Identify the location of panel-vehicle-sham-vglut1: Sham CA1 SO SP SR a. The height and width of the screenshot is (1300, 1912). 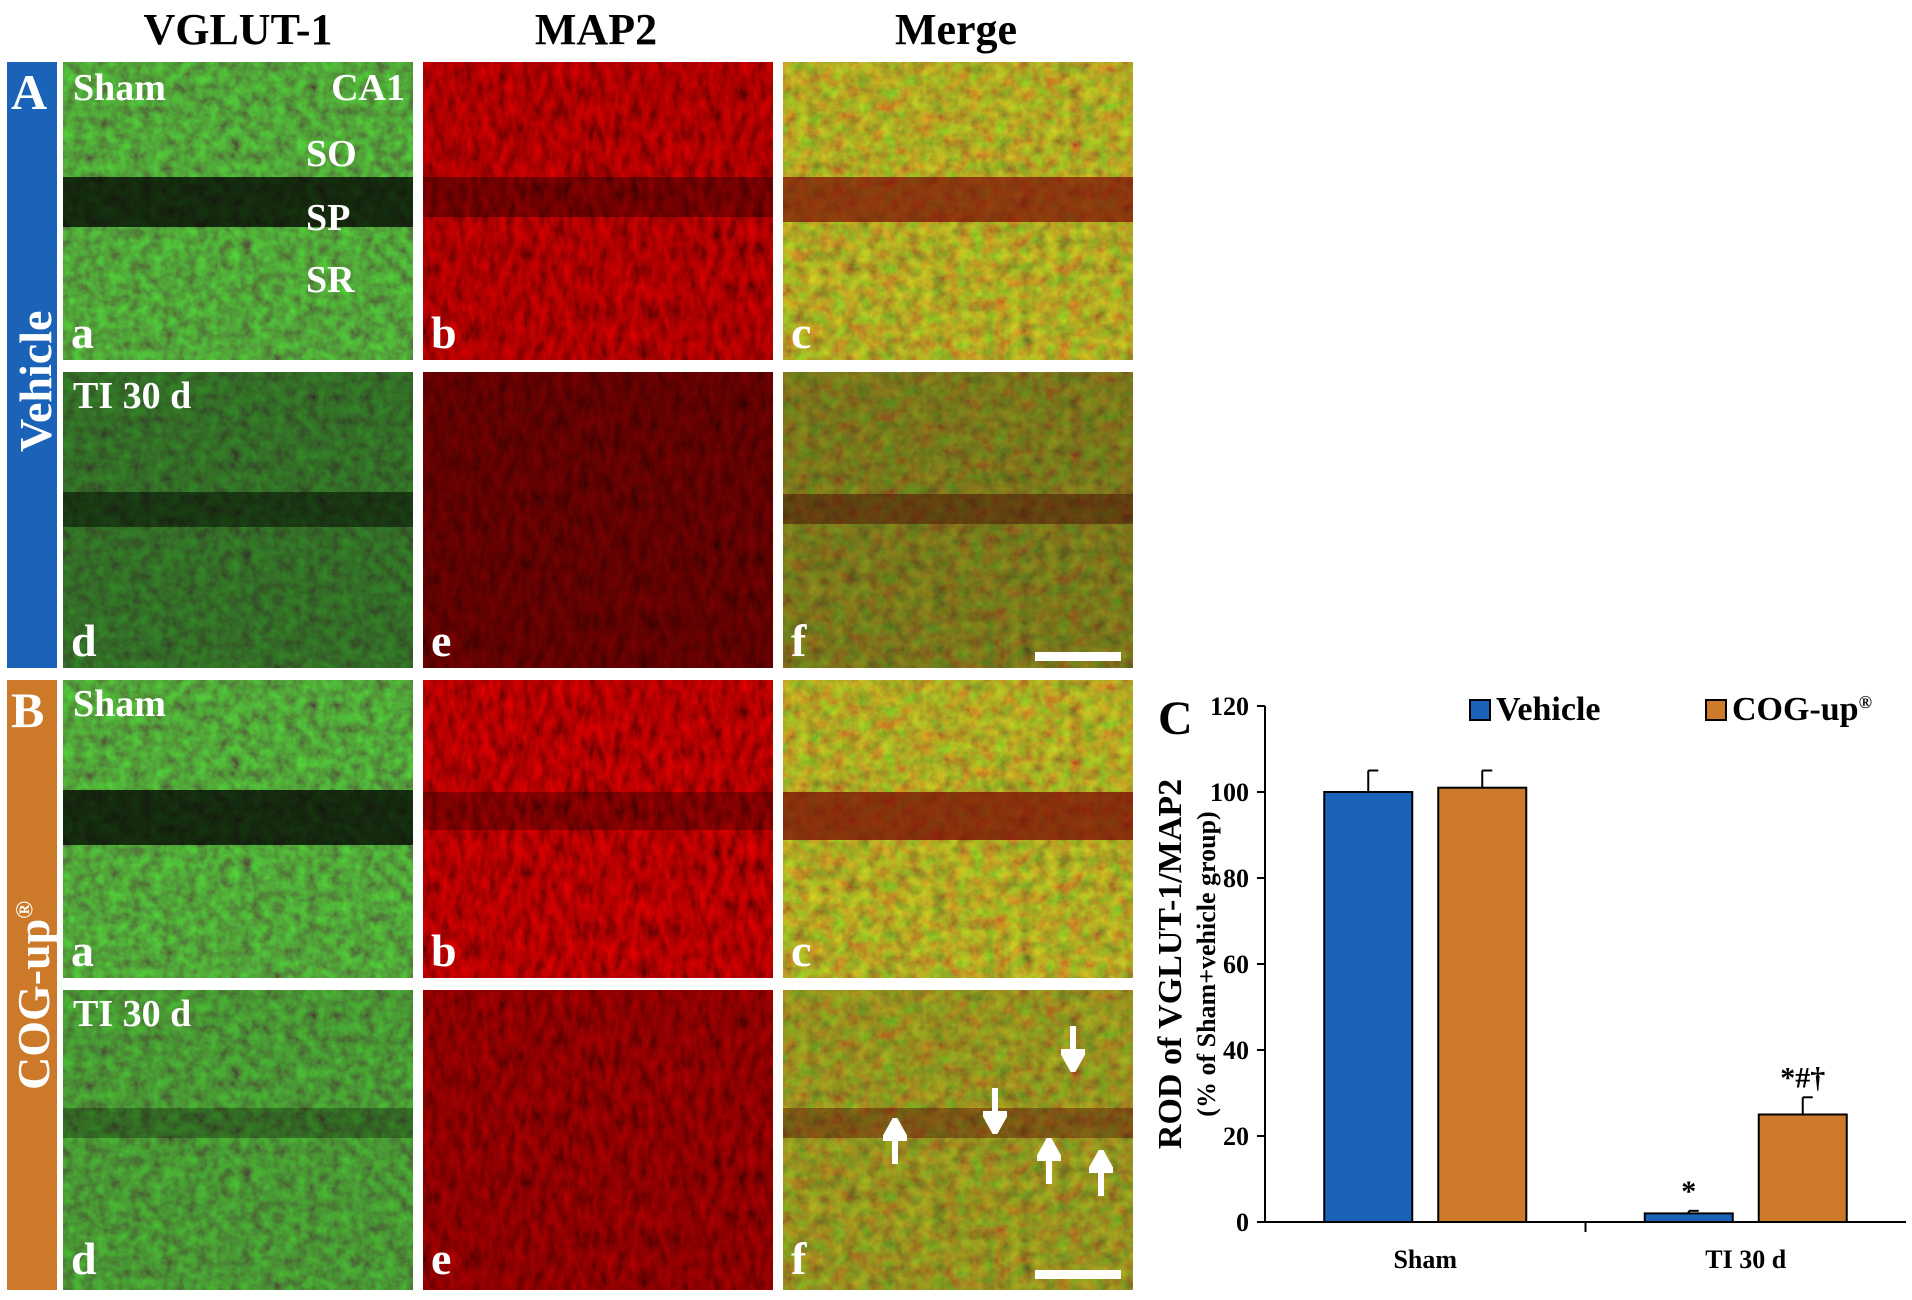
(238, 211).